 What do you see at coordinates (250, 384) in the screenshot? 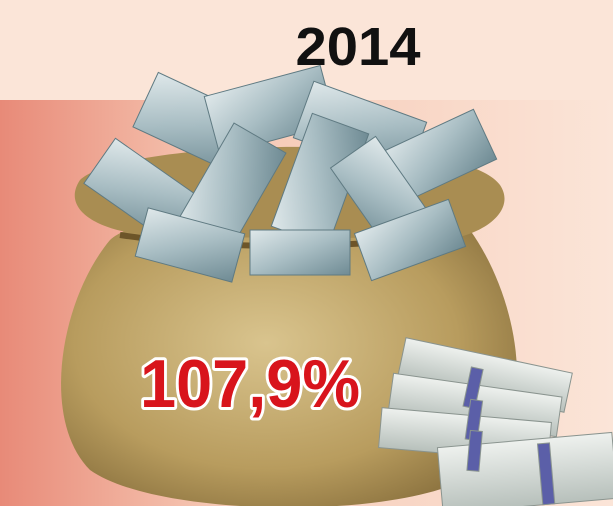
I see `percentage: 107,9%` at bounding box center [250, 384].